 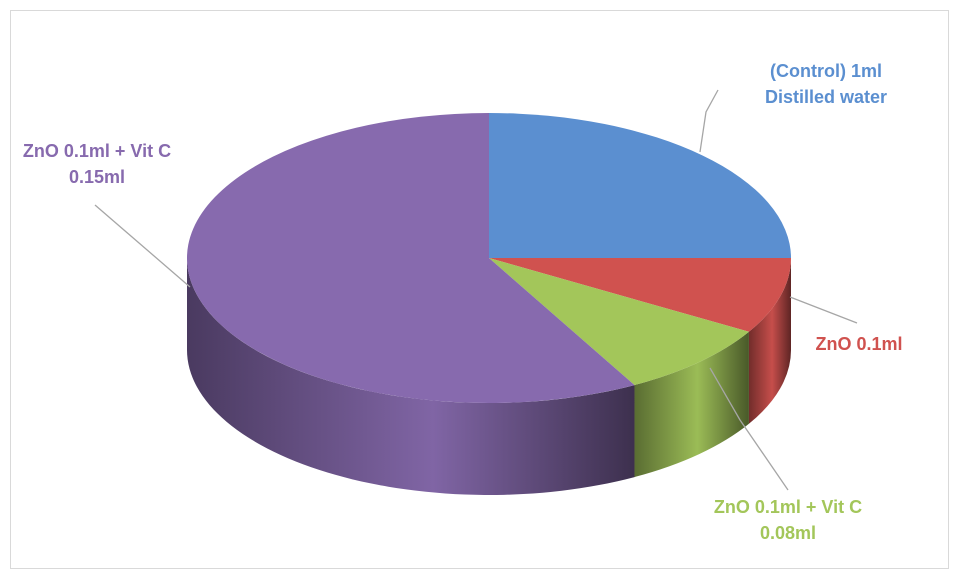 What do you see at coordinates (97, 164) in the screenshot?
I see `slice-label: ZnO 0.1ml + Vit C 0.15ml` at bounding box center [97, 164].